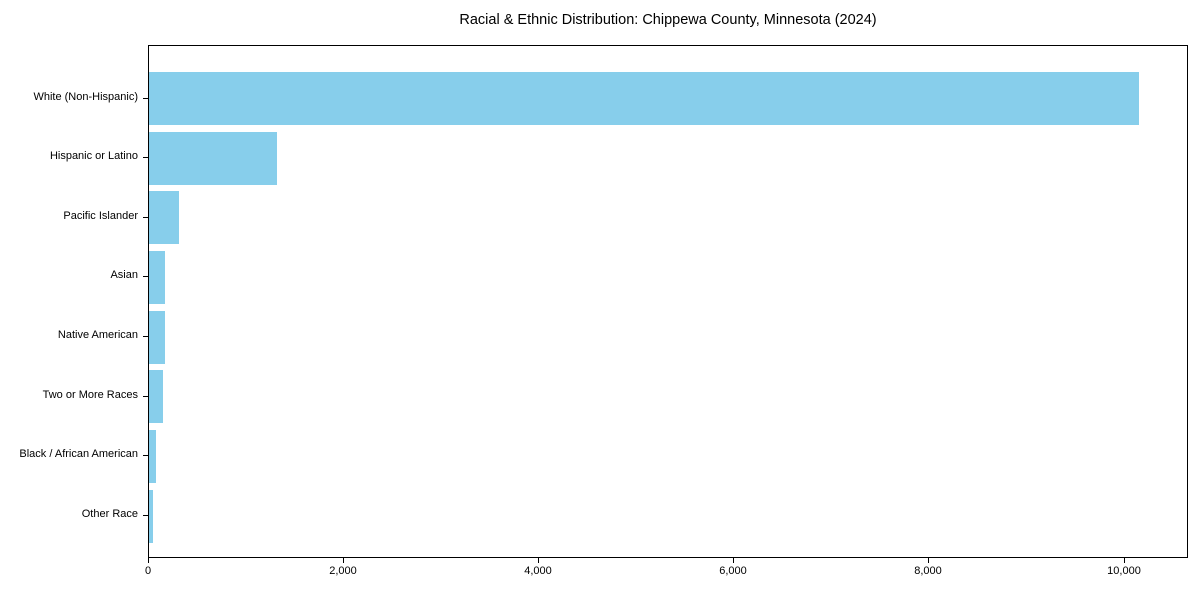 This screenshot has width=1200, height=600. Describe the element at coordinates (928, 571) in the screenshot. I see `x-axis-label: 8,000` at that location.